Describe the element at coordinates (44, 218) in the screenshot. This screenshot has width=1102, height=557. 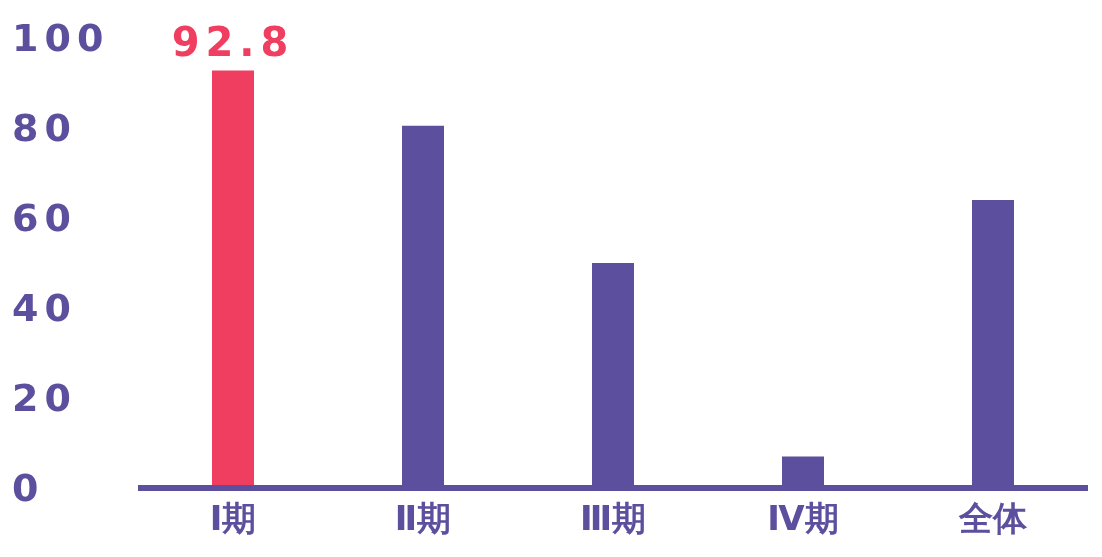
I see `y-tick-label: 60` at that location.